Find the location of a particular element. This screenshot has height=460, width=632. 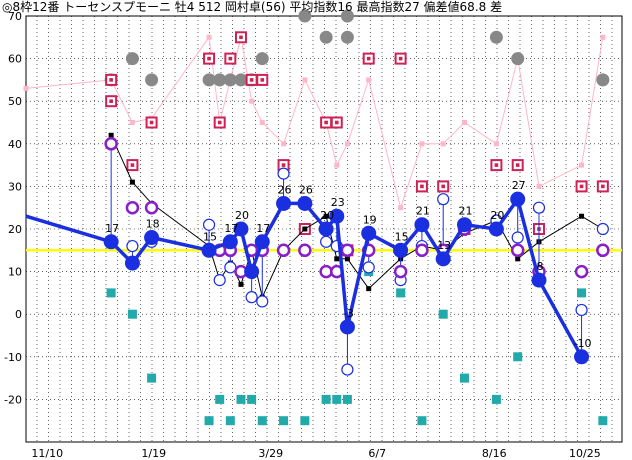

main-data-label: 26 is located at coordinates (306, 189).